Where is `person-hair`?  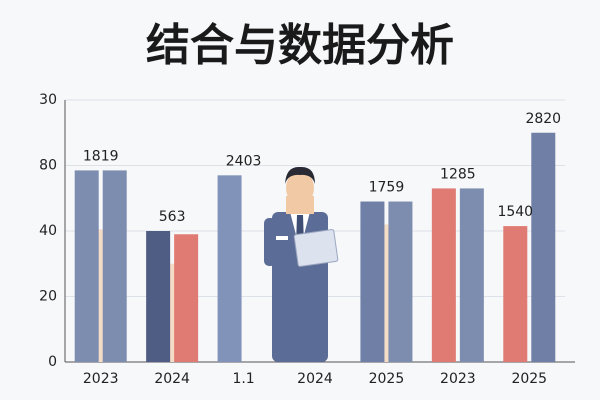 person-hair is located at coordinates (300, 175).